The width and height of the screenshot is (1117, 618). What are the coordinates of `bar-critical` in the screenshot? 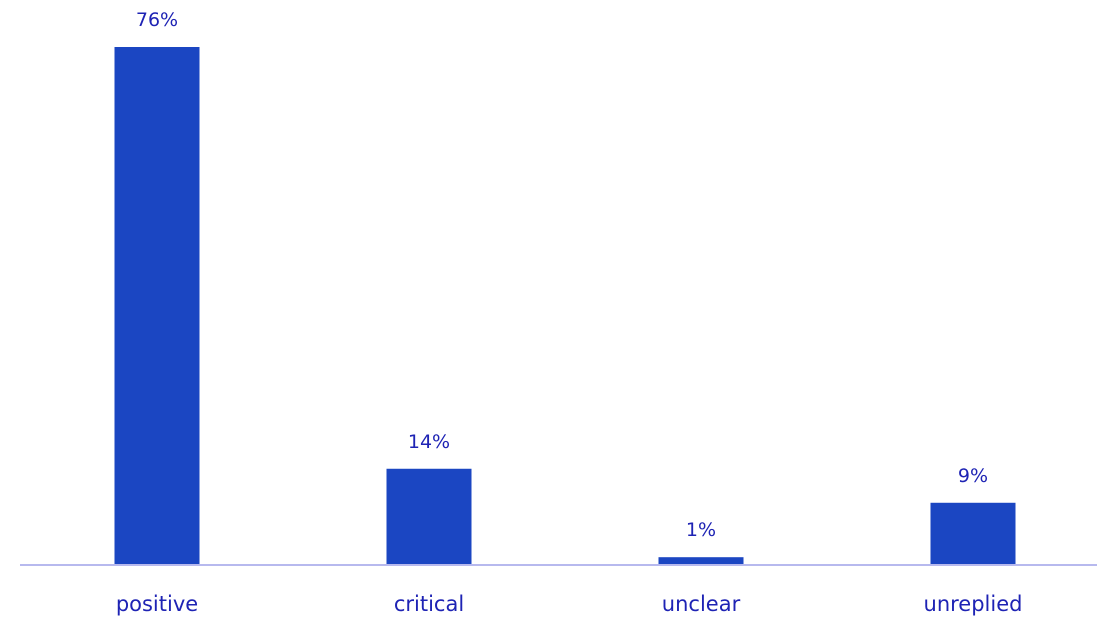 It's located at (429, 516).